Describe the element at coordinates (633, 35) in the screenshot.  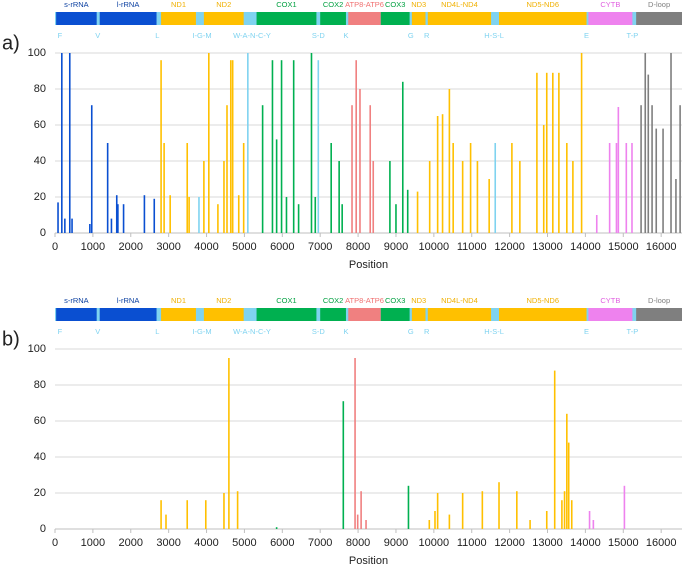
I see `trna-label: T-P` at that location.